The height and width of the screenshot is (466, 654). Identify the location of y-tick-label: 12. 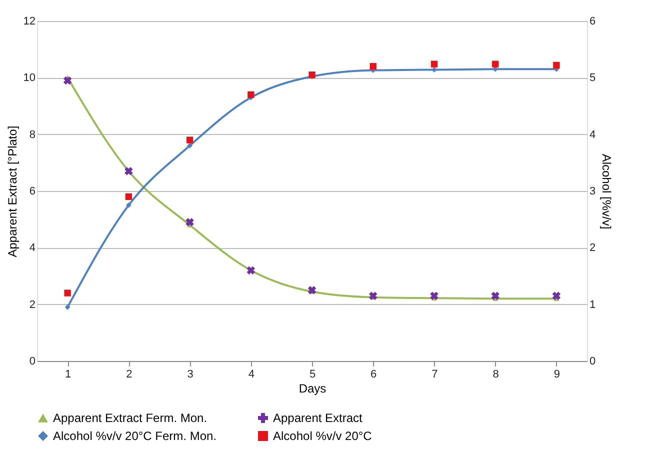
(29, 22).